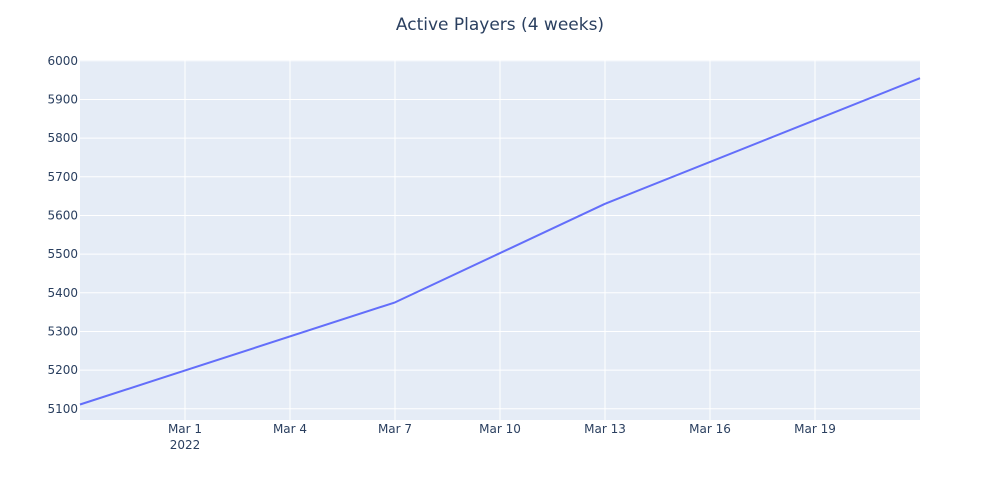 Image resolution: width=1000 pixels, height=500 pixels. I want to click on y-tick-label: 5300, so click(62, 331).